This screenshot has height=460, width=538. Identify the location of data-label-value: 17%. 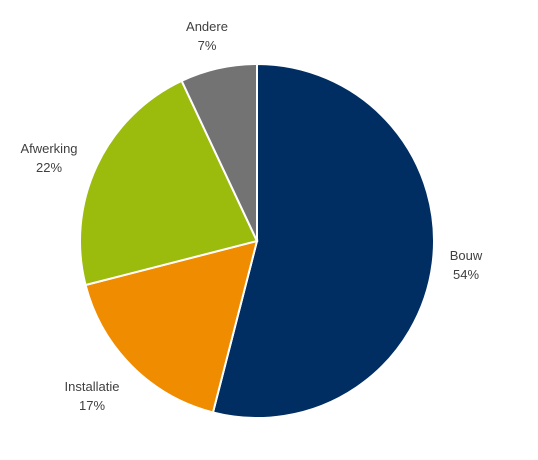
(92, 405).